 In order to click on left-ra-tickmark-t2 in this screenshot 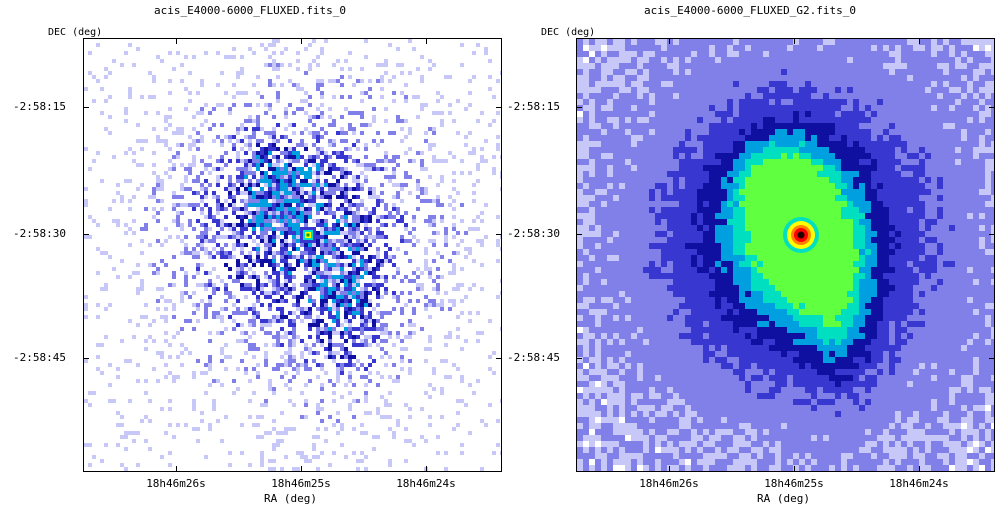, I will do `click(301, 41)`.